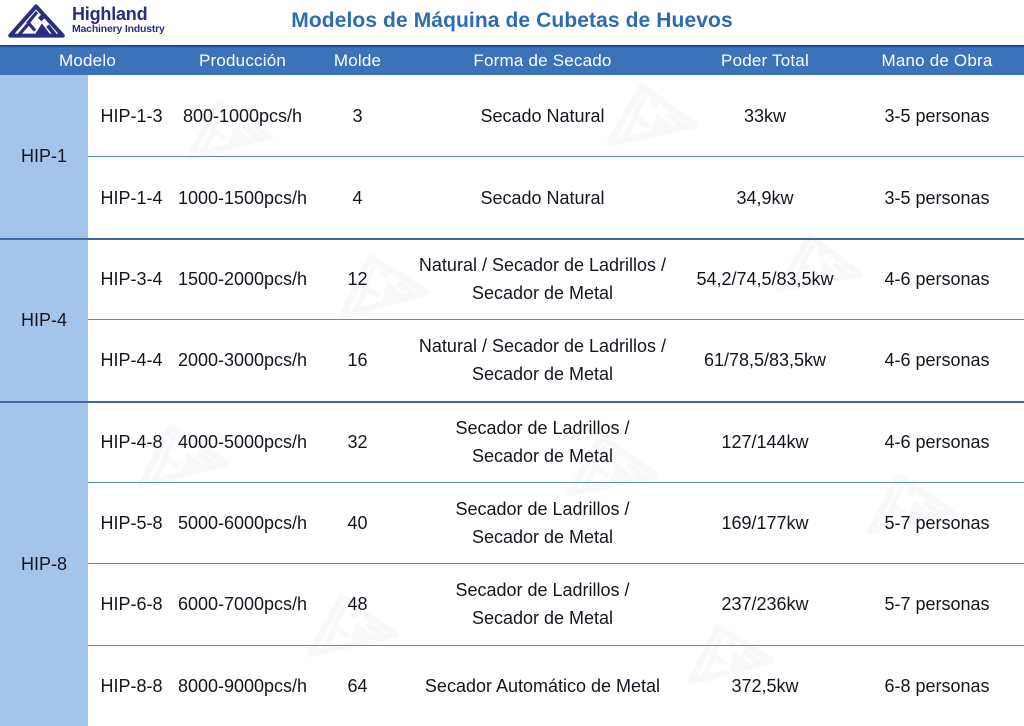  Describe the element at coordinates (131, 115) in the screenshot. I see `cell-model: HIP-1-3` at that location.